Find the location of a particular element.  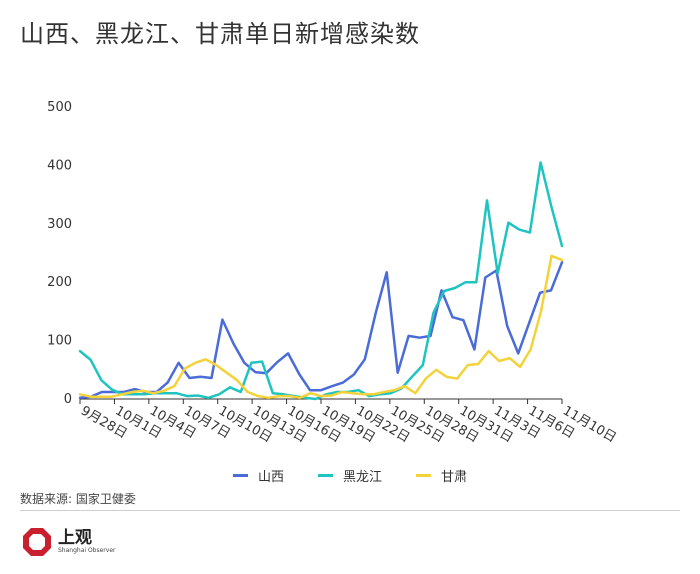

legend-label-heilongjiang: 黑龙江 is located at coordinates (362, 477).